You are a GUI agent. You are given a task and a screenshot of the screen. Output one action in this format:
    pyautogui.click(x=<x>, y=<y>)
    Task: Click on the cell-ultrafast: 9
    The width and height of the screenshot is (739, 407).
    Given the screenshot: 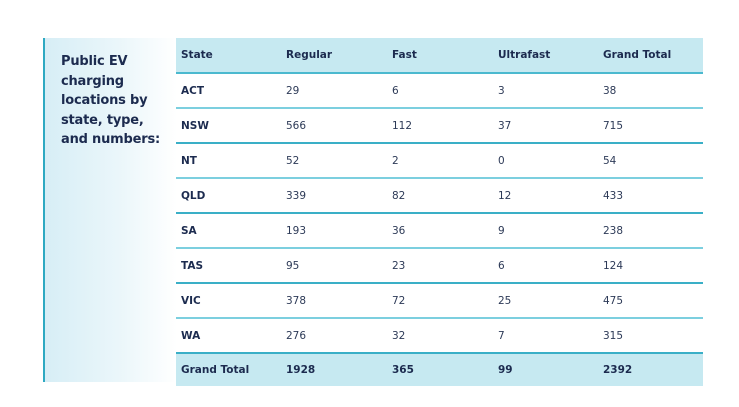 What is the action you would take?
    pyautogui.click(x=545, y=231)
    